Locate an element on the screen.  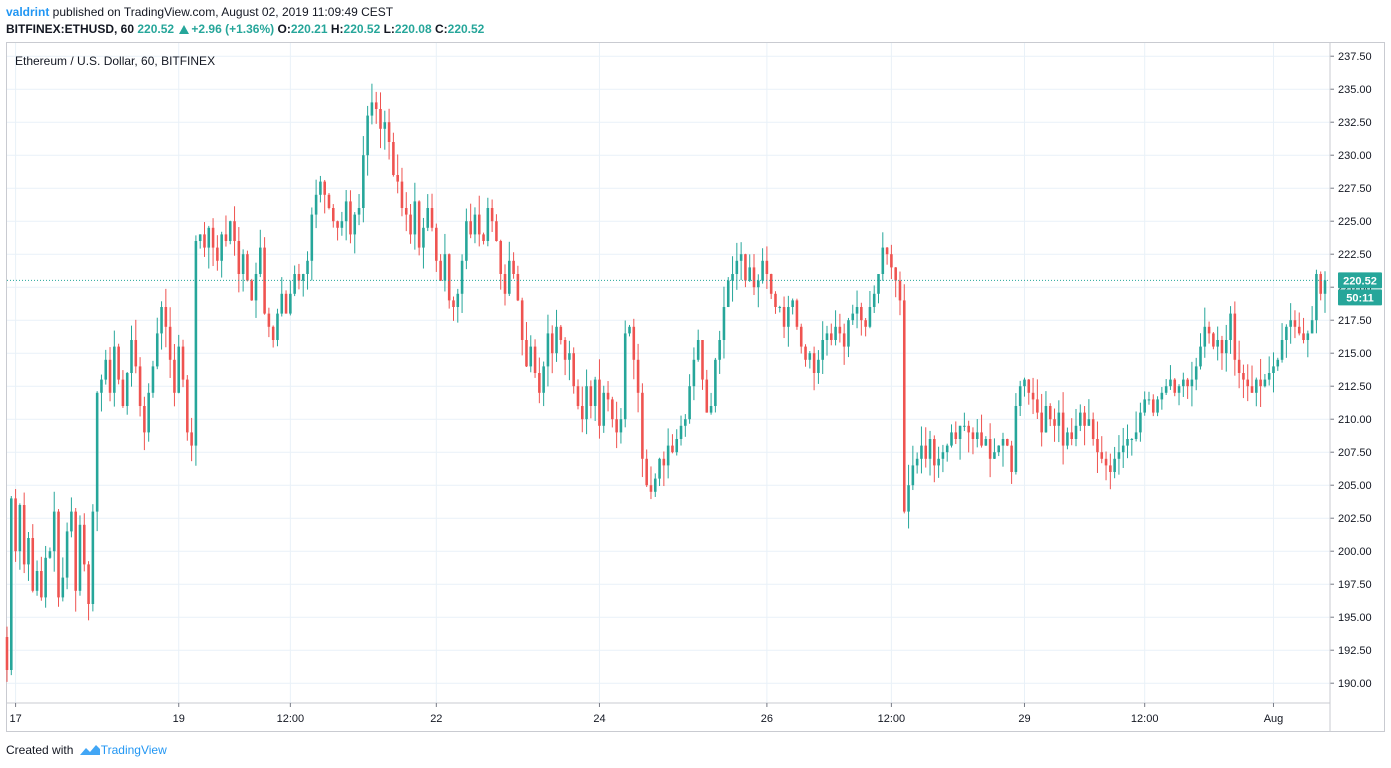
countdown-label: 50:11 is located at coordinates (1360, 298).